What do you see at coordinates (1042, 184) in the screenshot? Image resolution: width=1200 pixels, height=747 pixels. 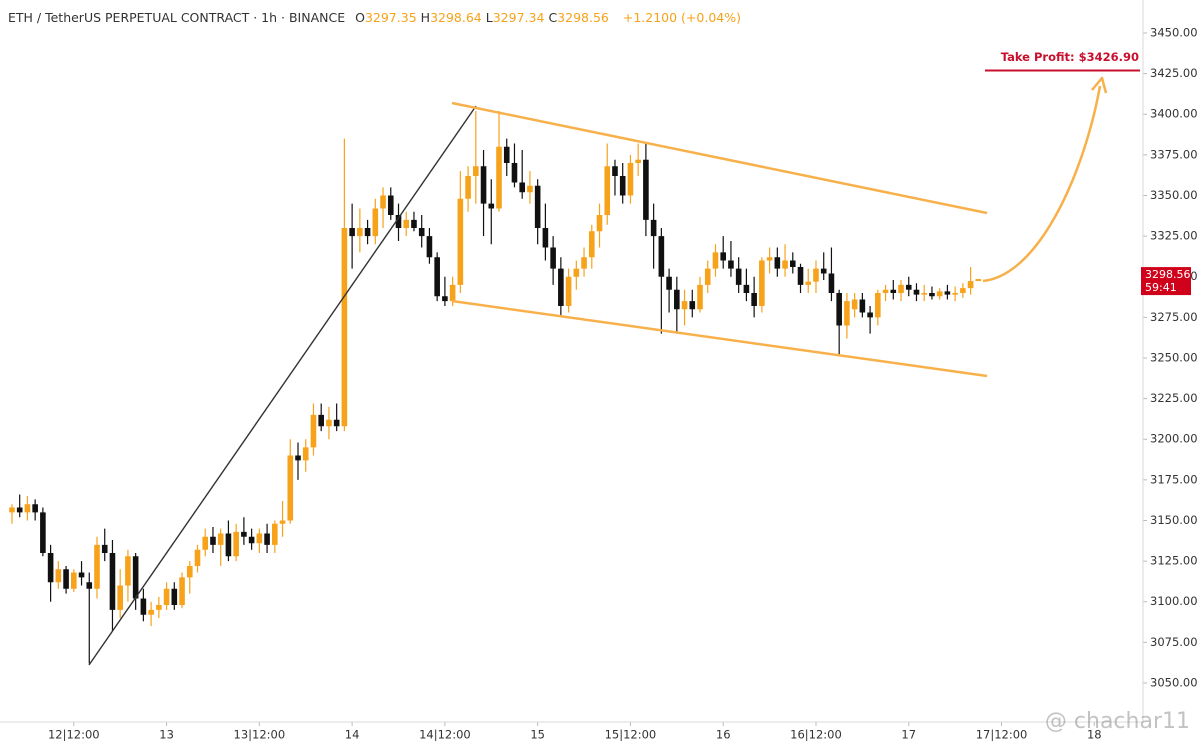 I see `projection-arrow` at bounding box center [1042, 184].